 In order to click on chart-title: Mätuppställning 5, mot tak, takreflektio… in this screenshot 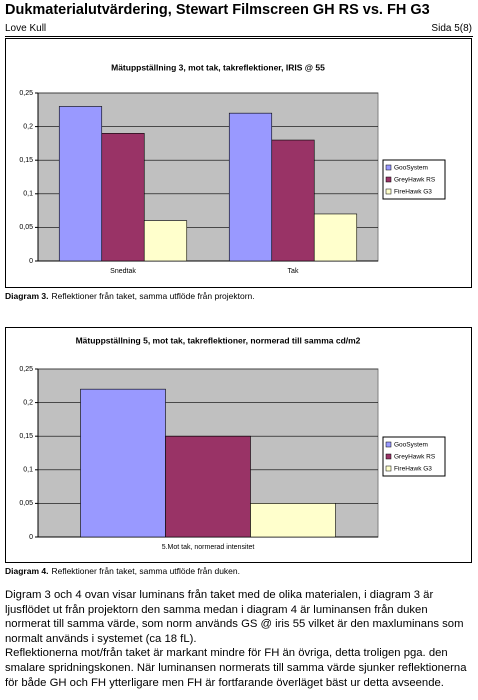, I will do `click(218, 340)`.